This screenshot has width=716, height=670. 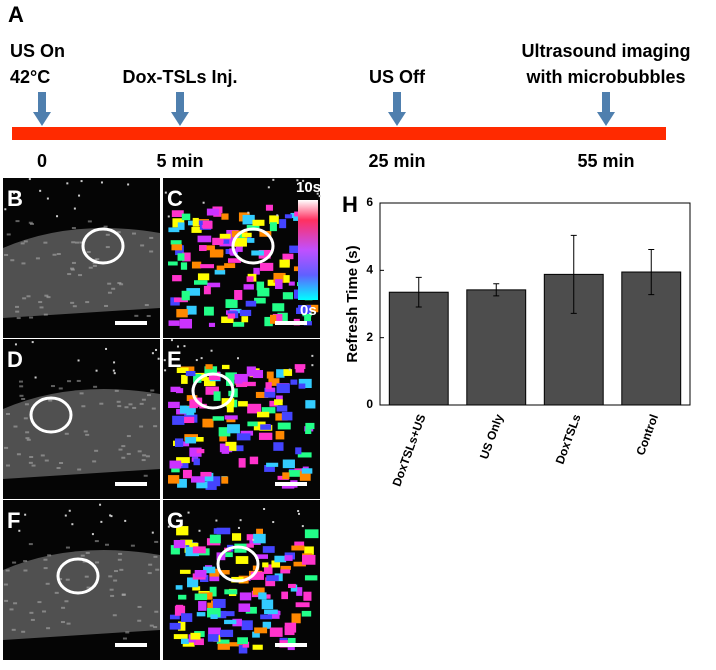 What do you see at coordinates (42, 119) in the screenshot?
I see `arrow-head` at bounding box center [42, 119].